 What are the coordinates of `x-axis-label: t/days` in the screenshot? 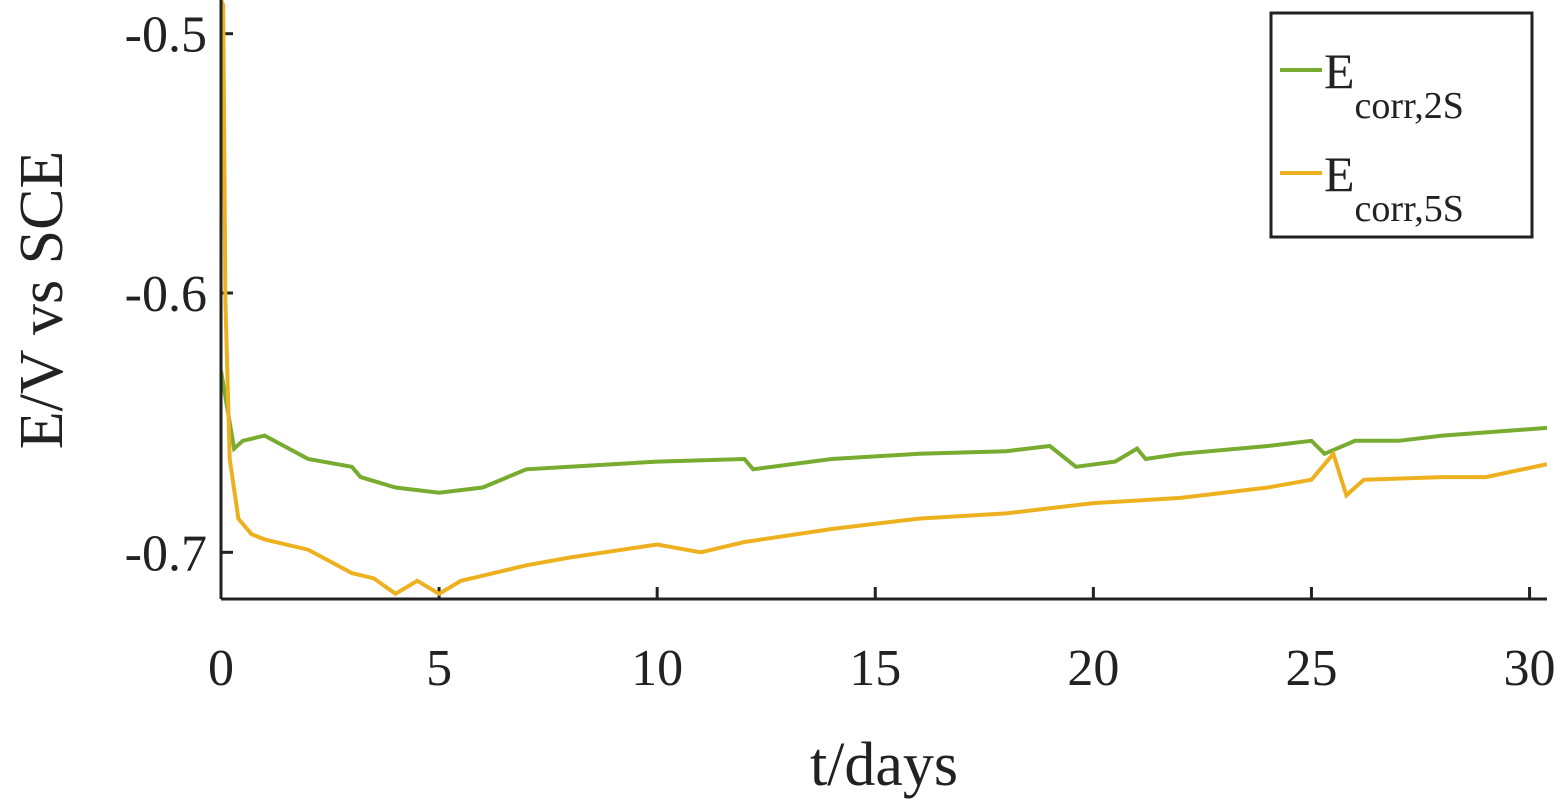 It's located at (884, 765).